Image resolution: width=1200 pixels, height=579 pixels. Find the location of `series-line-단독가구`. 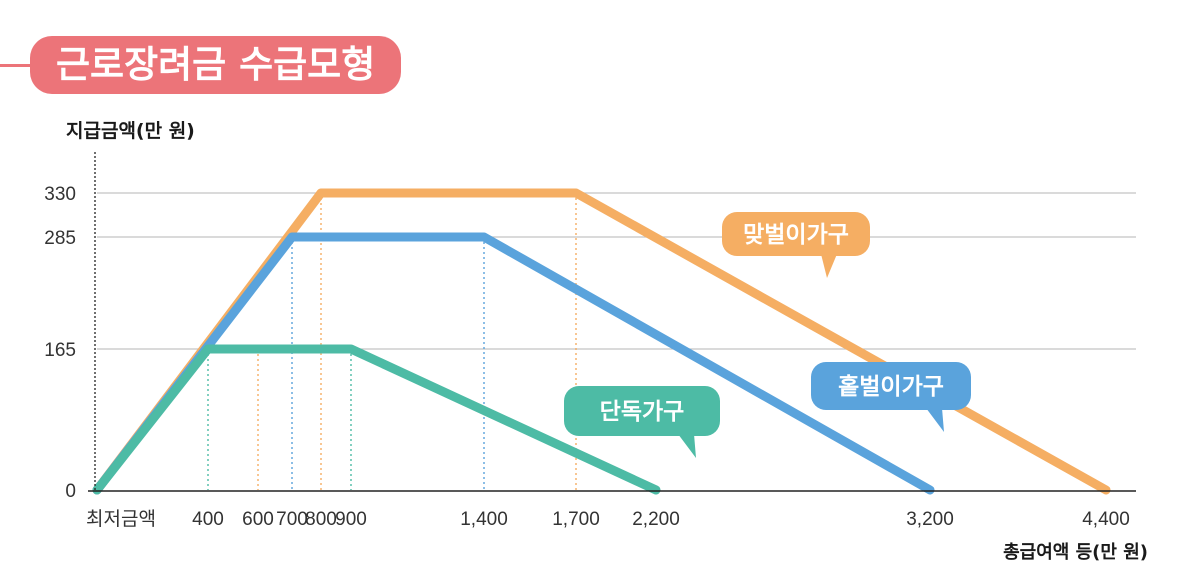

series-line-단독가구 is located at coordinates (376, 419).